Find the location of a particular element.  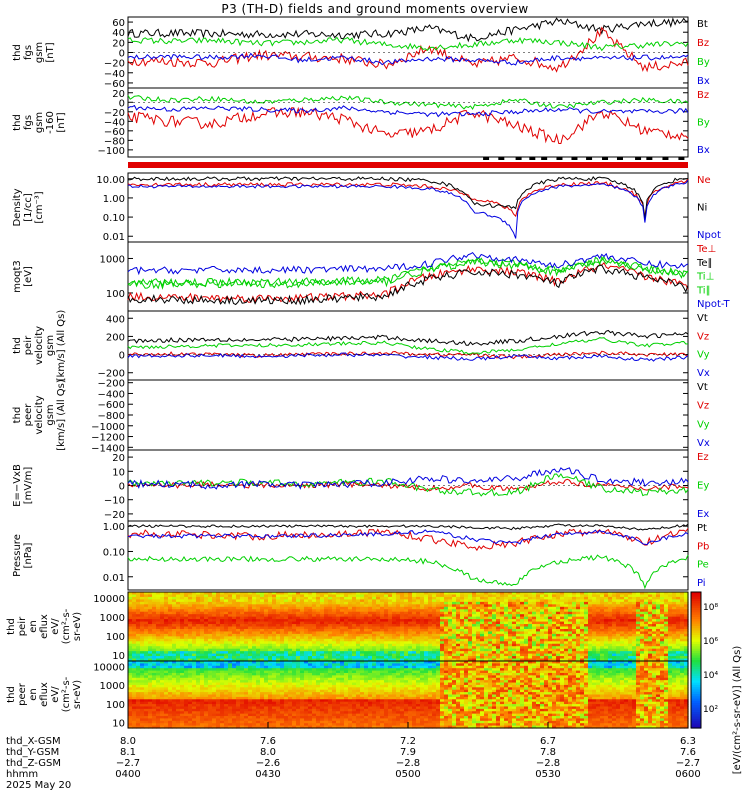

ylabel-fgs_gsm_offset: -160 is located at coordinates (50, 122).